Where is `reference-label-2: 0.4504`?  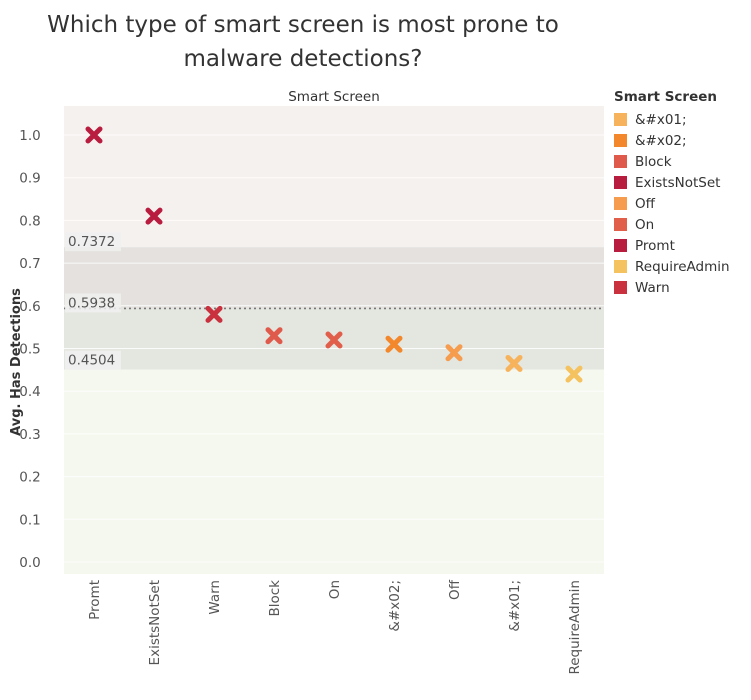
reference-label-2: 0.4504 is located at coordinates (91, 361).